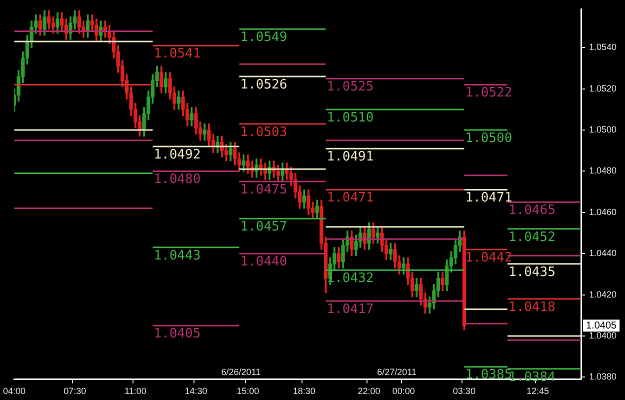 This screenshot has height=400, width=625. What do you see at coordinates (403, 391) in the screenshot?
I see `x-tick-label: 00:00` at bounding box center [403, 391].